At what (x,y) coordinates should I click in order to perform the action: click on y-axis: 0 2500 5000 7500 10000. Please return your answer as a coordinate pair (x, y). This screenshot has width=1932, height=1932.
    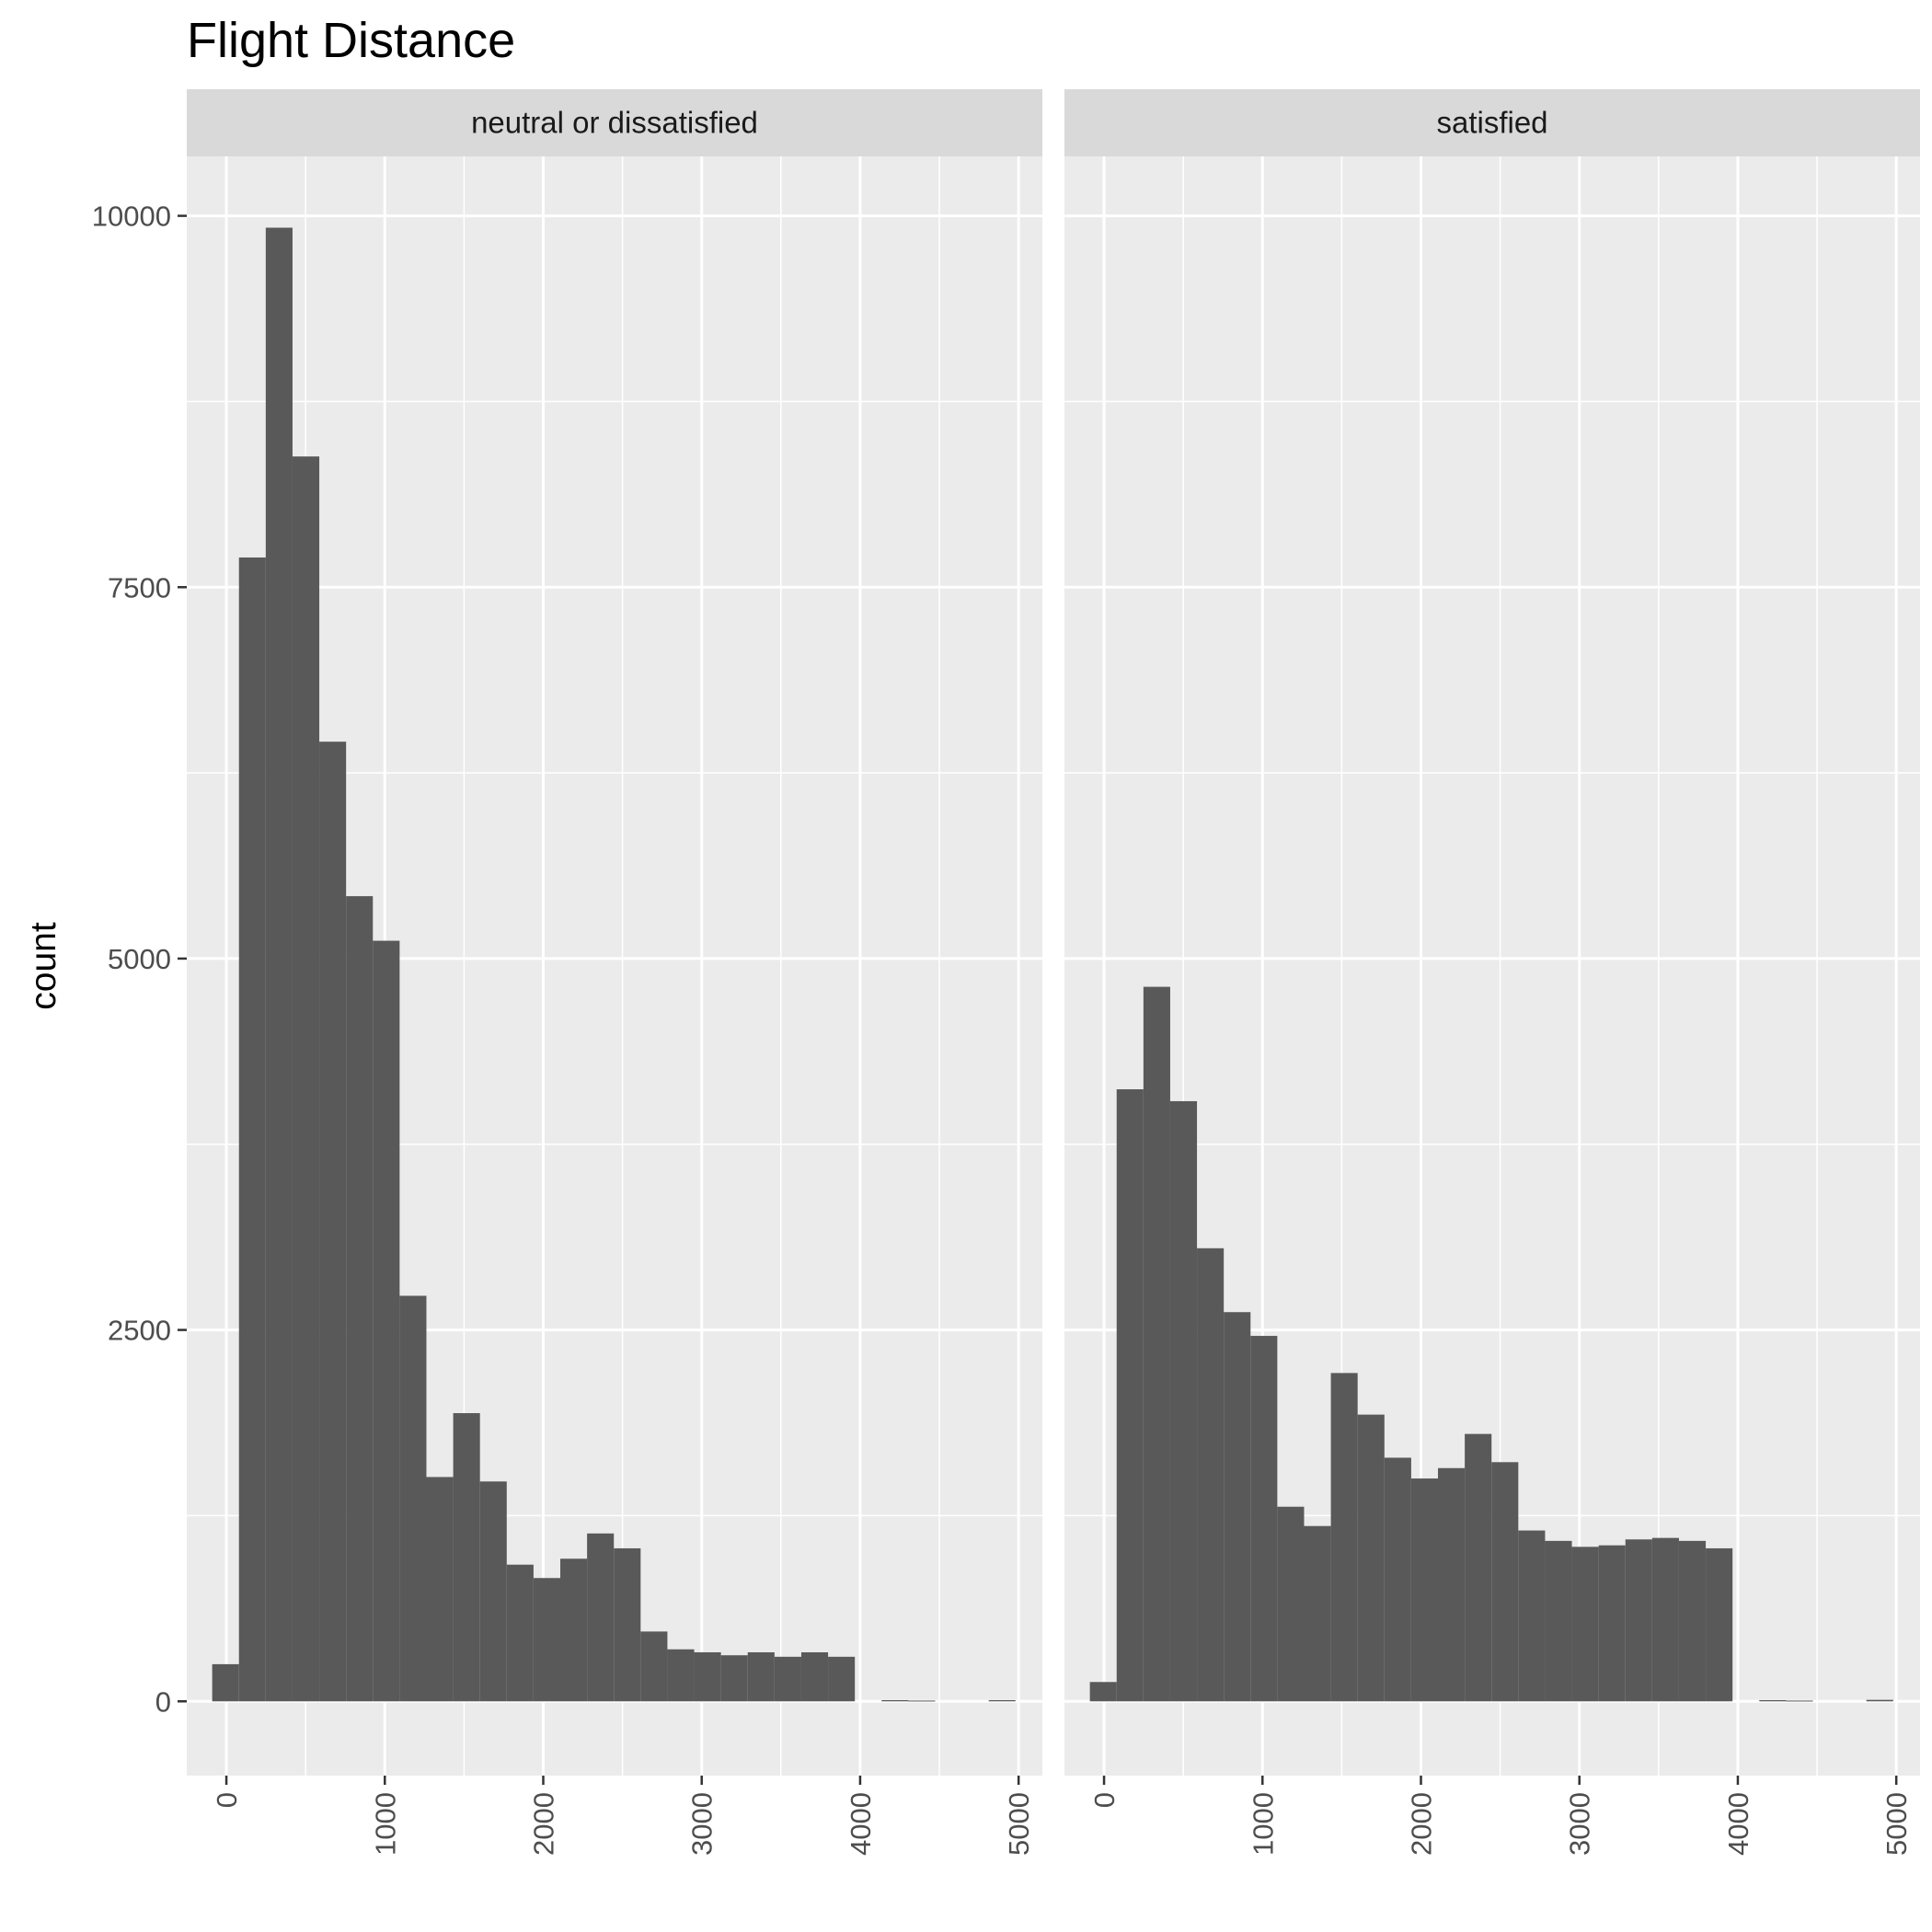
    Looking at the image, I should click on (139, 959).